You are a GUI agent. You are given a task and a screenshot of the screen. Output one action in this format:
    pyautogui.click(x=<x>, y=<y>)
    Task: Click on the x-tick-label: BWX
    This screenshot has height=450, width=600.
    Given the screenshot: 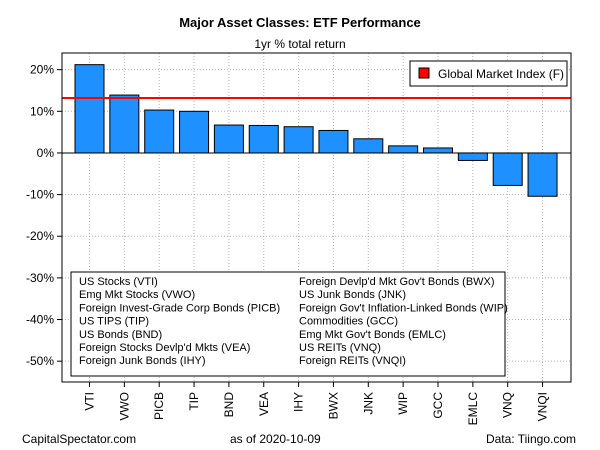 What is the action you would take?
    pyautogui.click(x=333, y=405)
    